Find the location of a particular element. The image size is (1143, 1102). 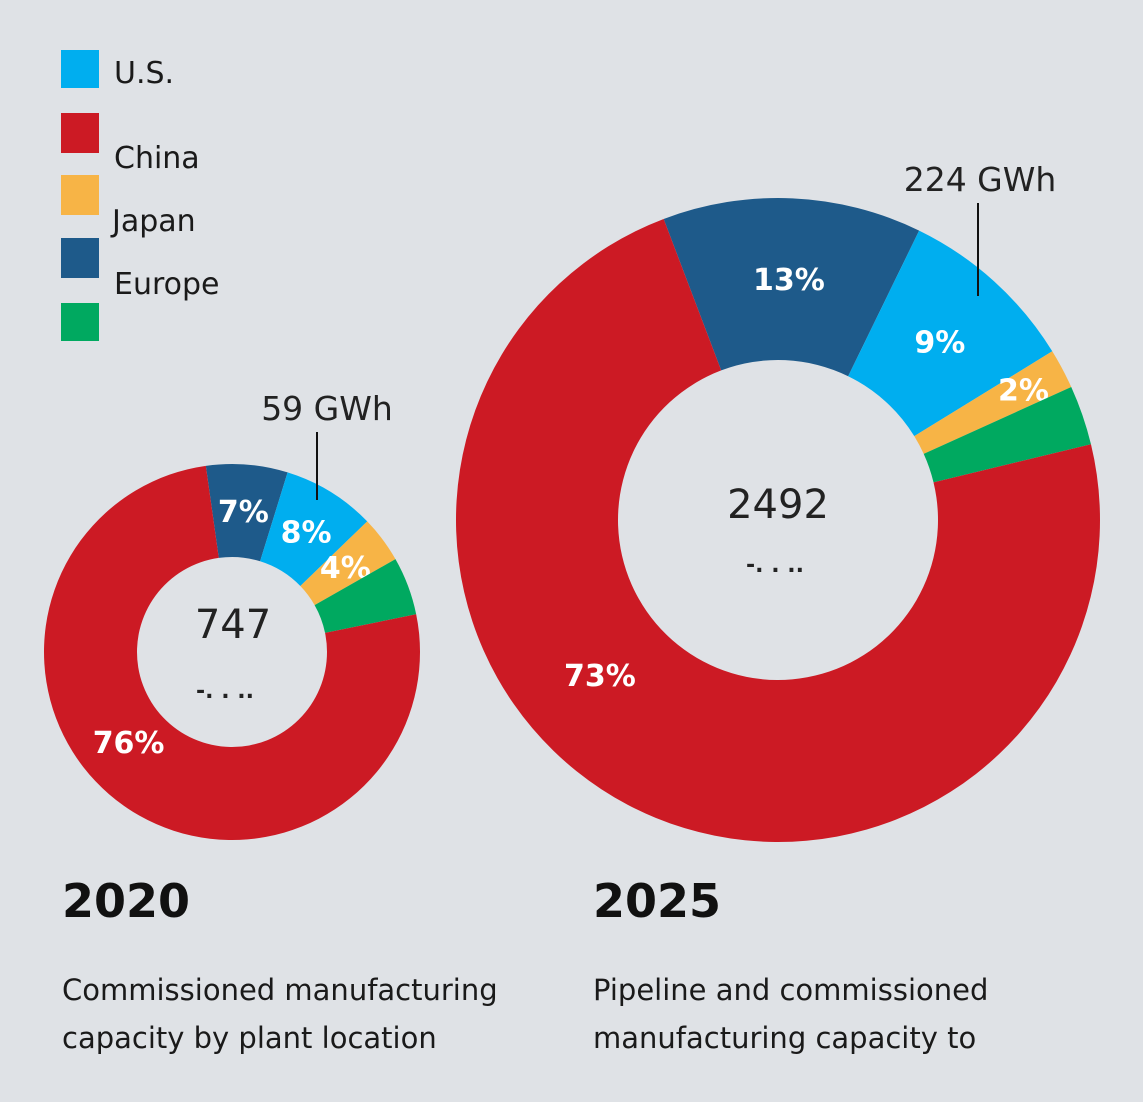

slice-europe-2020 is located at coordinates (246, 512).